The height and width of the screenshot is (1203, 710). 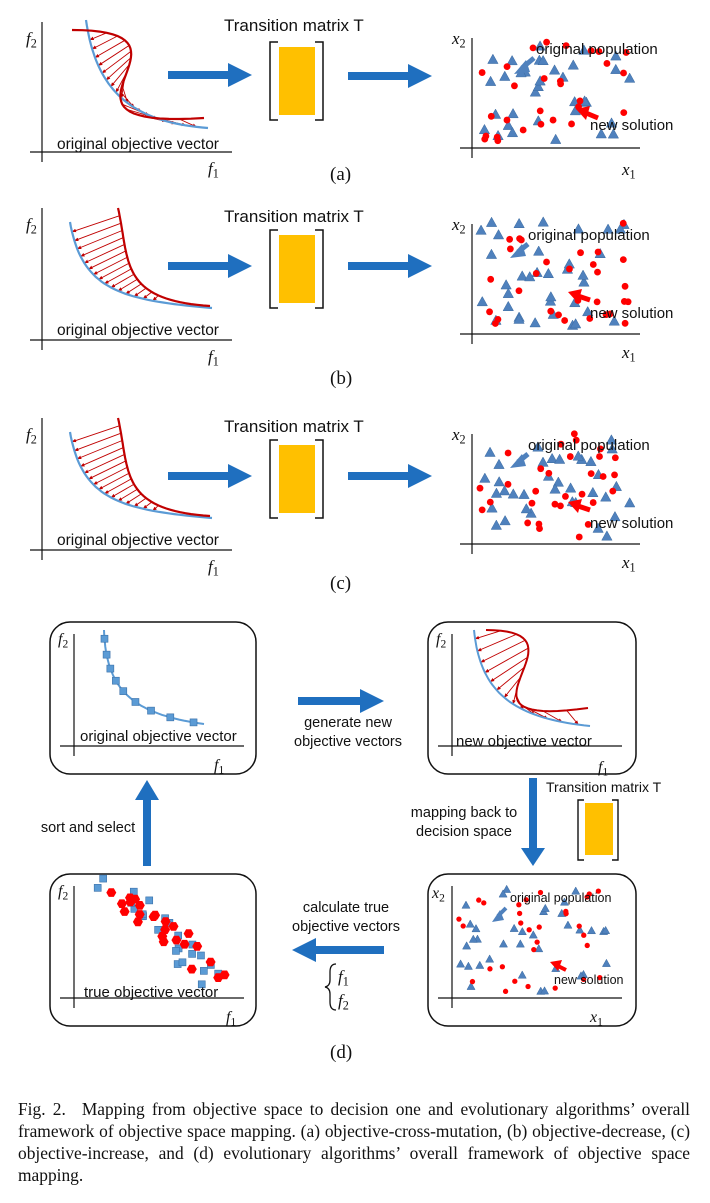 I want to click on original-population-pointer-head, so click(x=518, y=461).